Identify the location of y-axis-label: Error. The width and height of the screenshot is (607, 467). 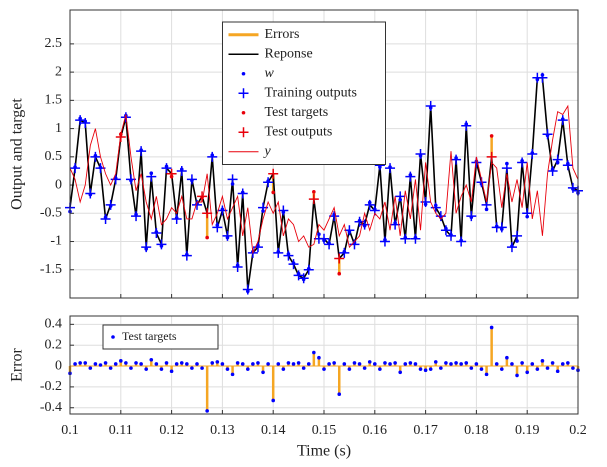
(17, 364).